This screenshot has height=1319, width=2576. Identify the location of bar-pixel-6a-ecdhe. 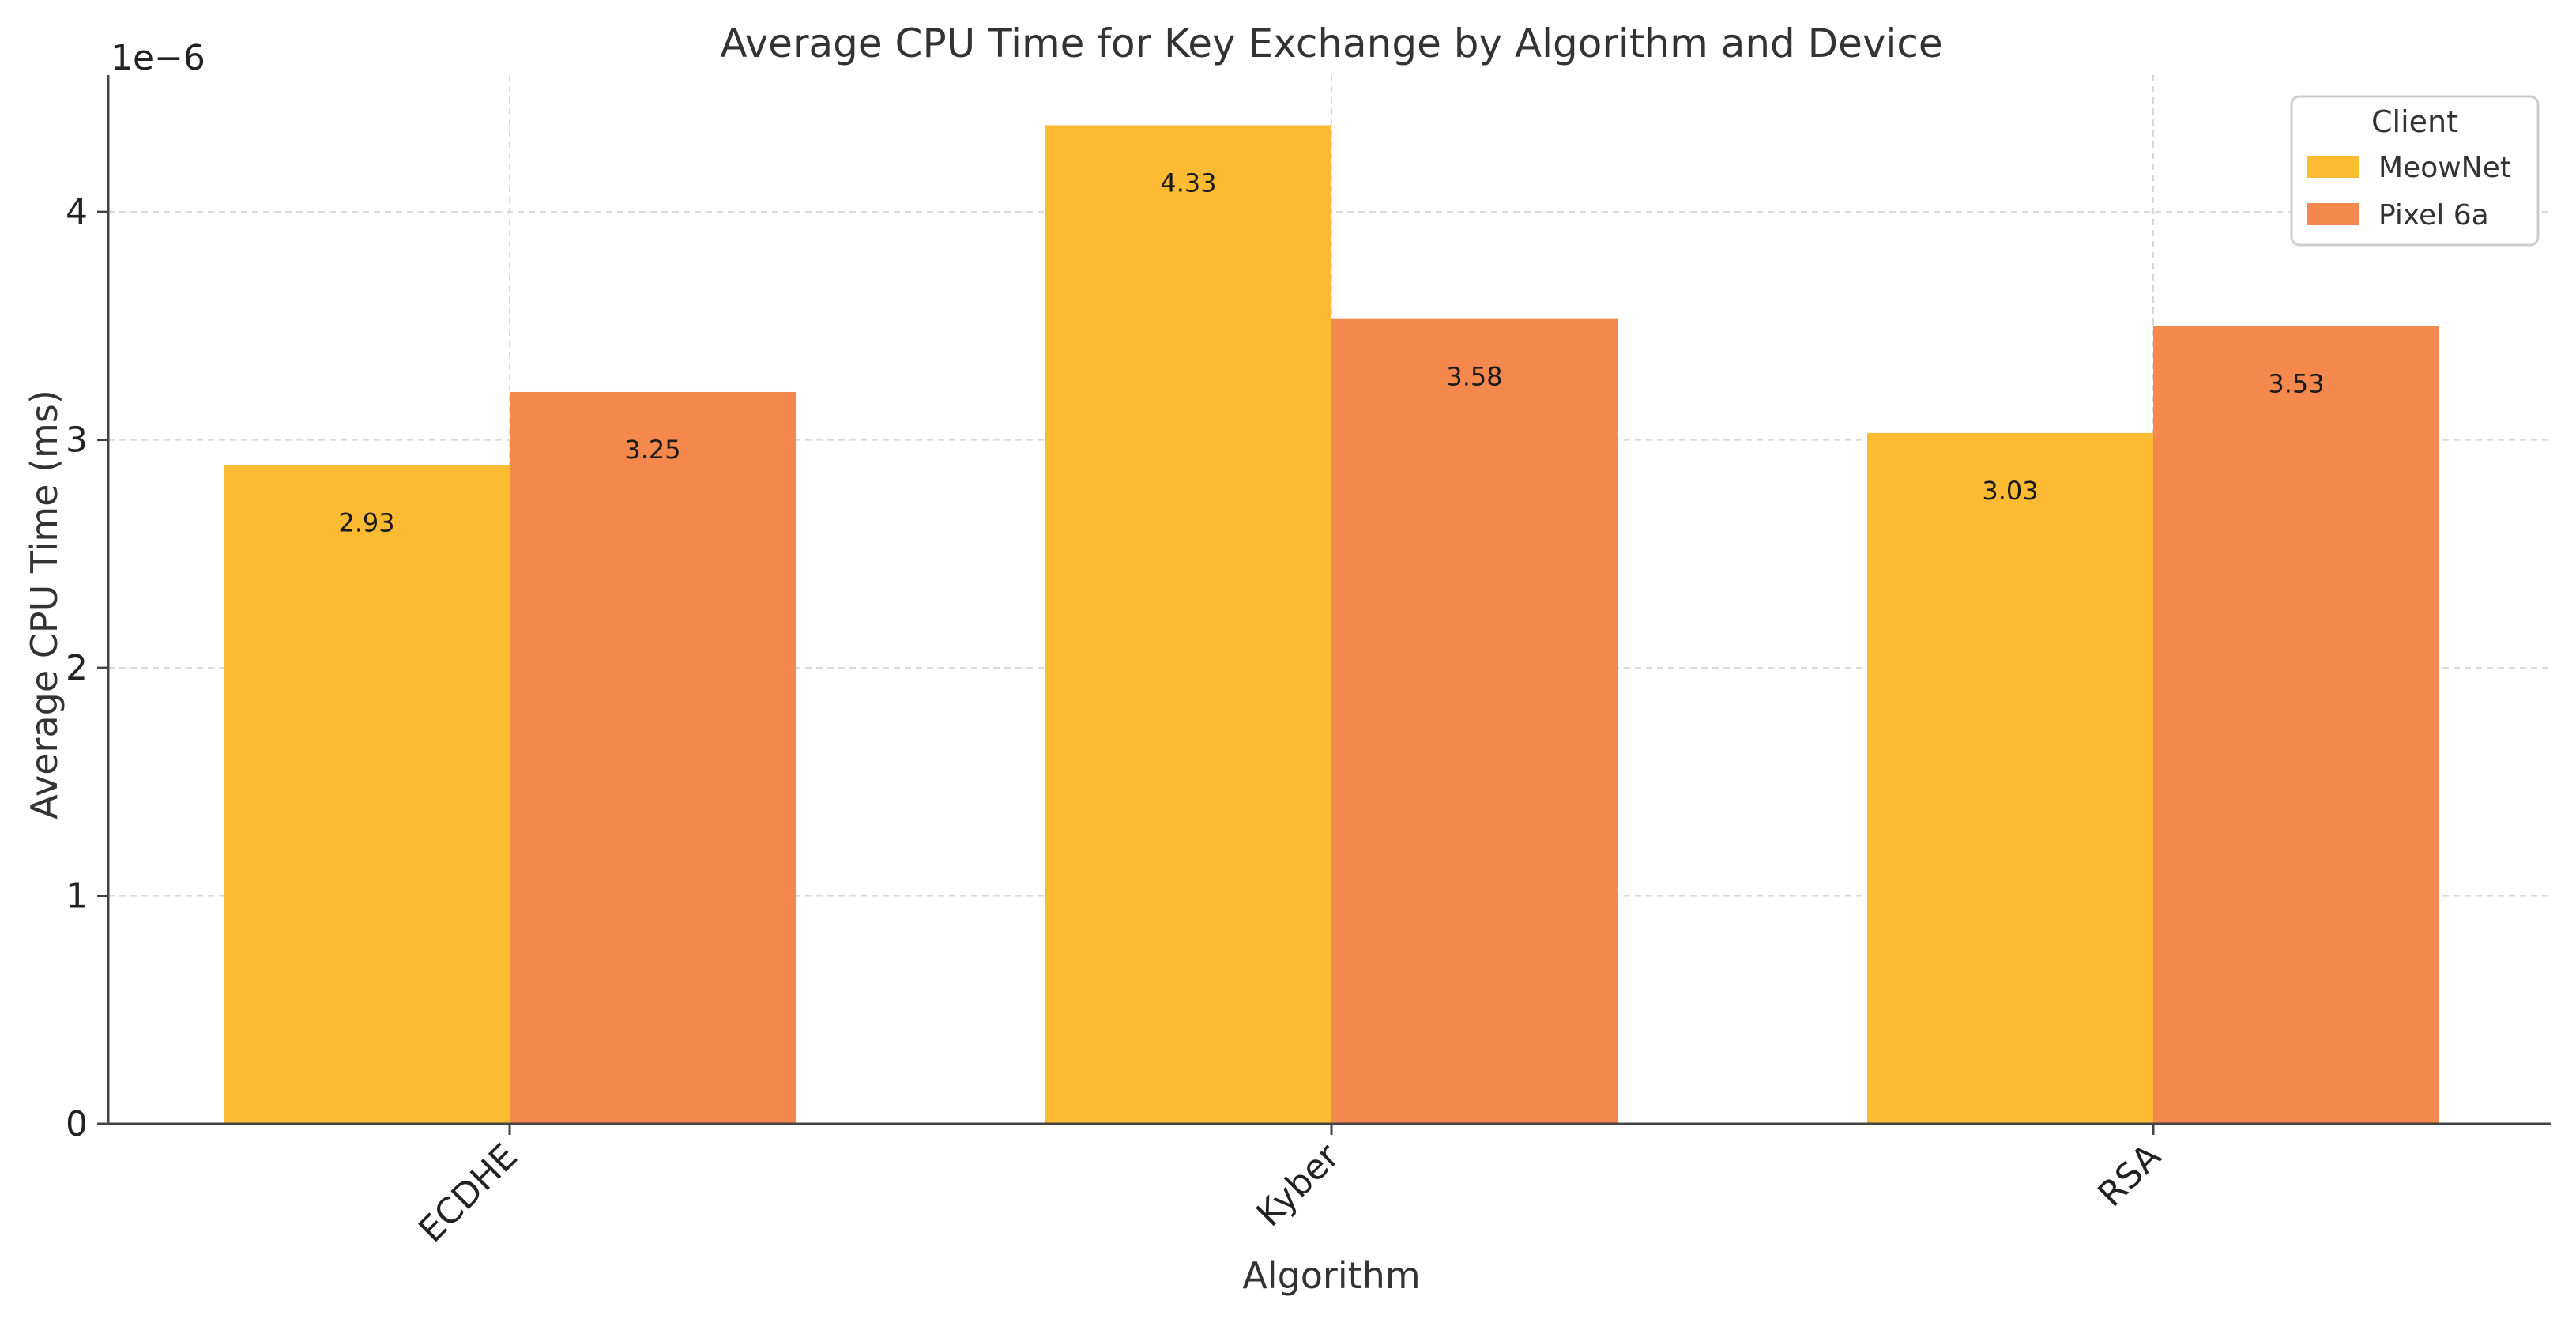
(653, 758).